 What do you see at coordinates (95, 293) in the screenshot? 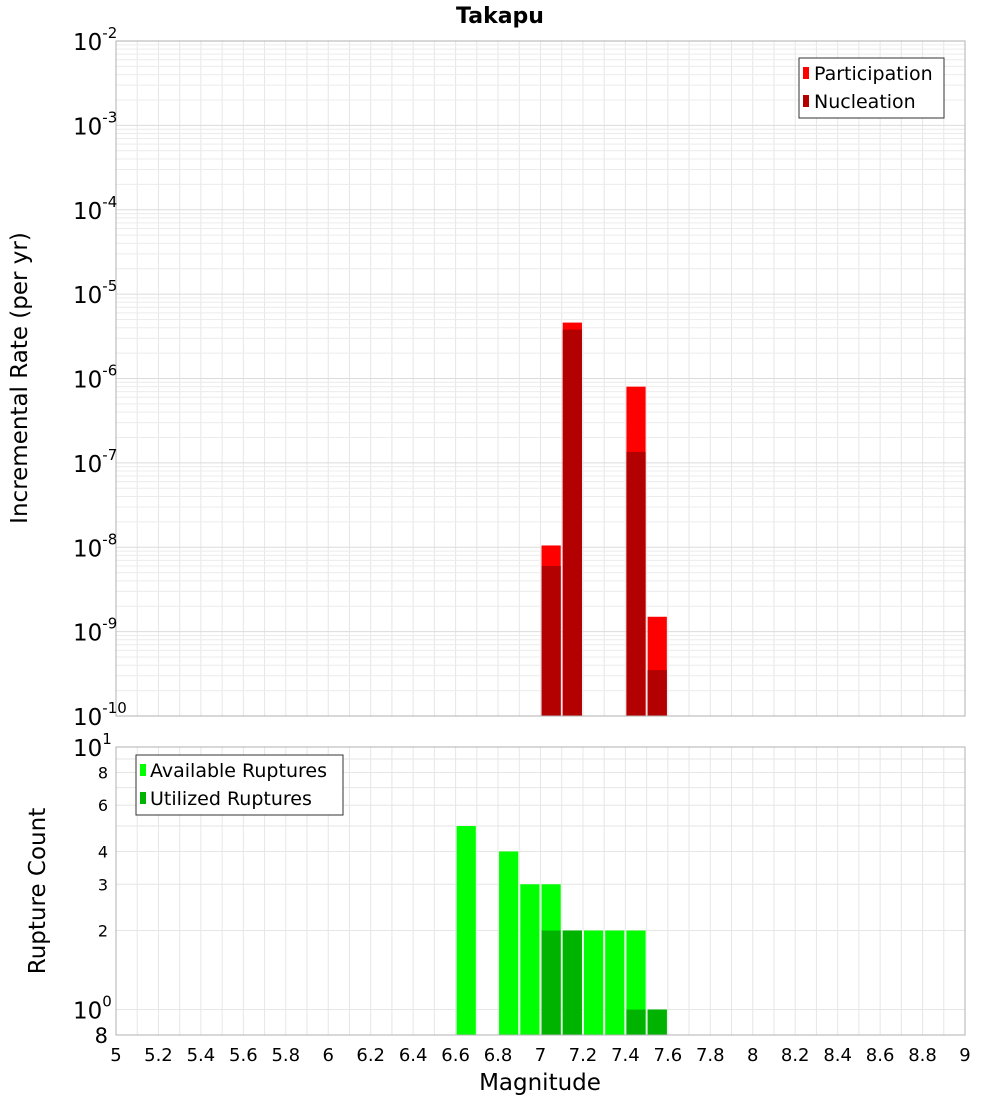
I see `top-y-tick-label: 10⁻⁵` at bounding box center [95, 293].